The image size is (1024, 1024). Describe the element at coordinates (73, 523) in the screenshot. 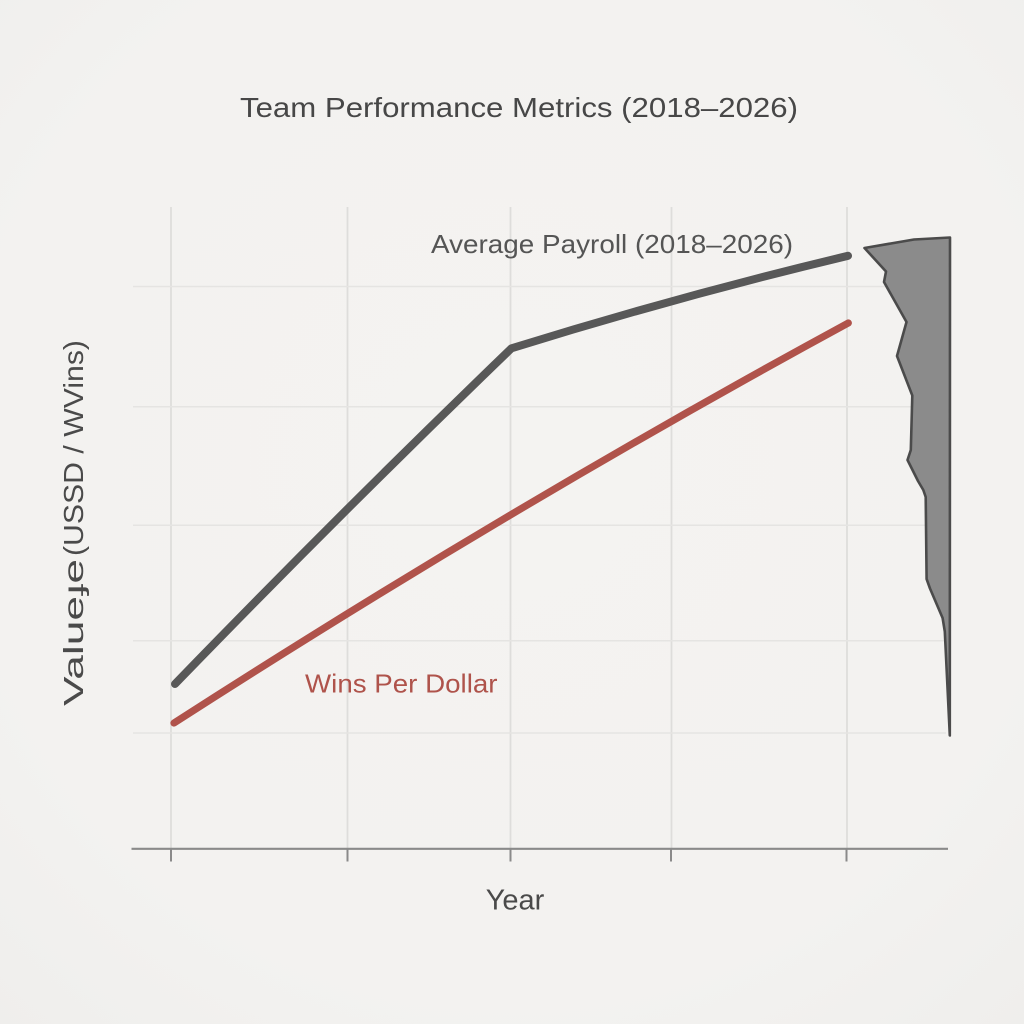

I see `svg-text: Valueɟe(USSD / WVins)` at that location.